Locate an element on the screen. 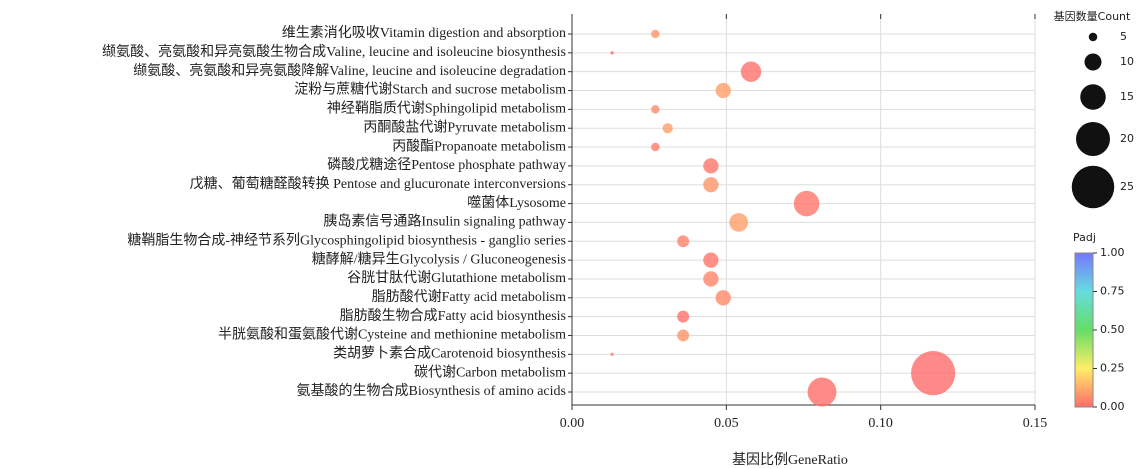 This screenshot has height=469, width=1140. size-legend-label: 15 is located at coordinates (1127, 96).